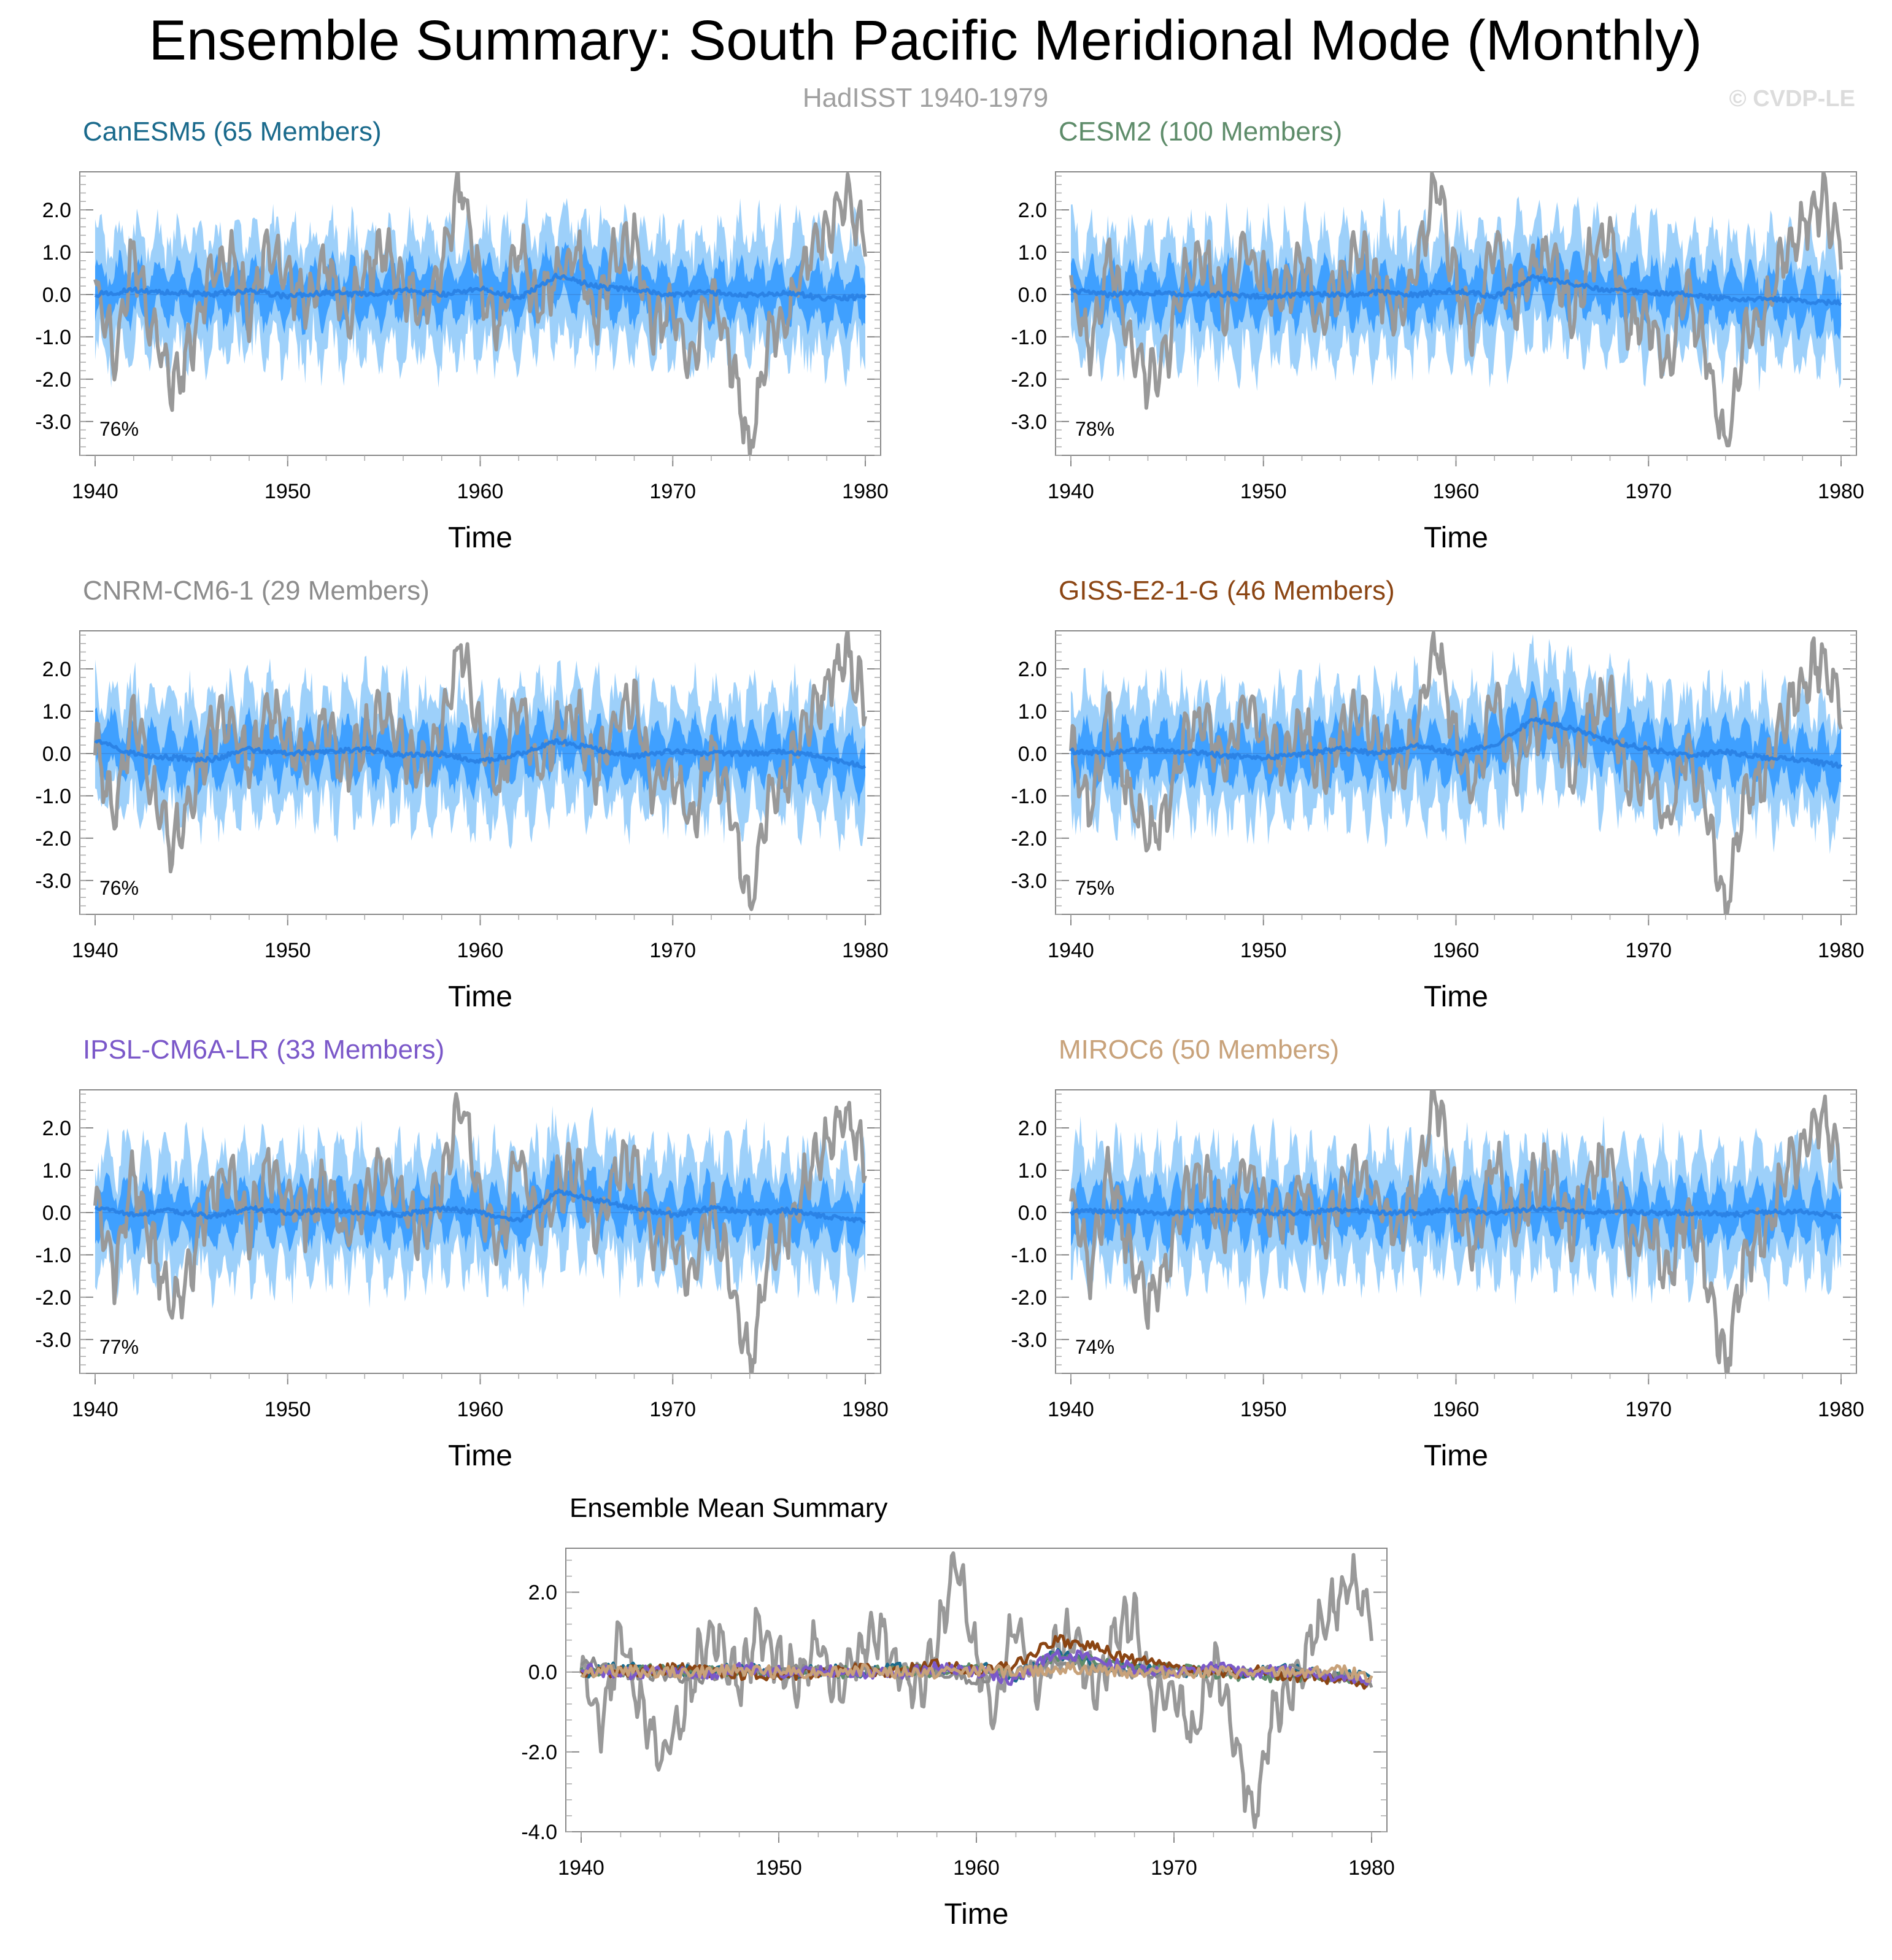 Image resolution: width=1892 pixels, height=1960 pixels. Describe the element at coordinates (256, 591) in the screenshot. I see `panel-title-cnrm: CNRM-CM6-1 (29 Members)` at that location.